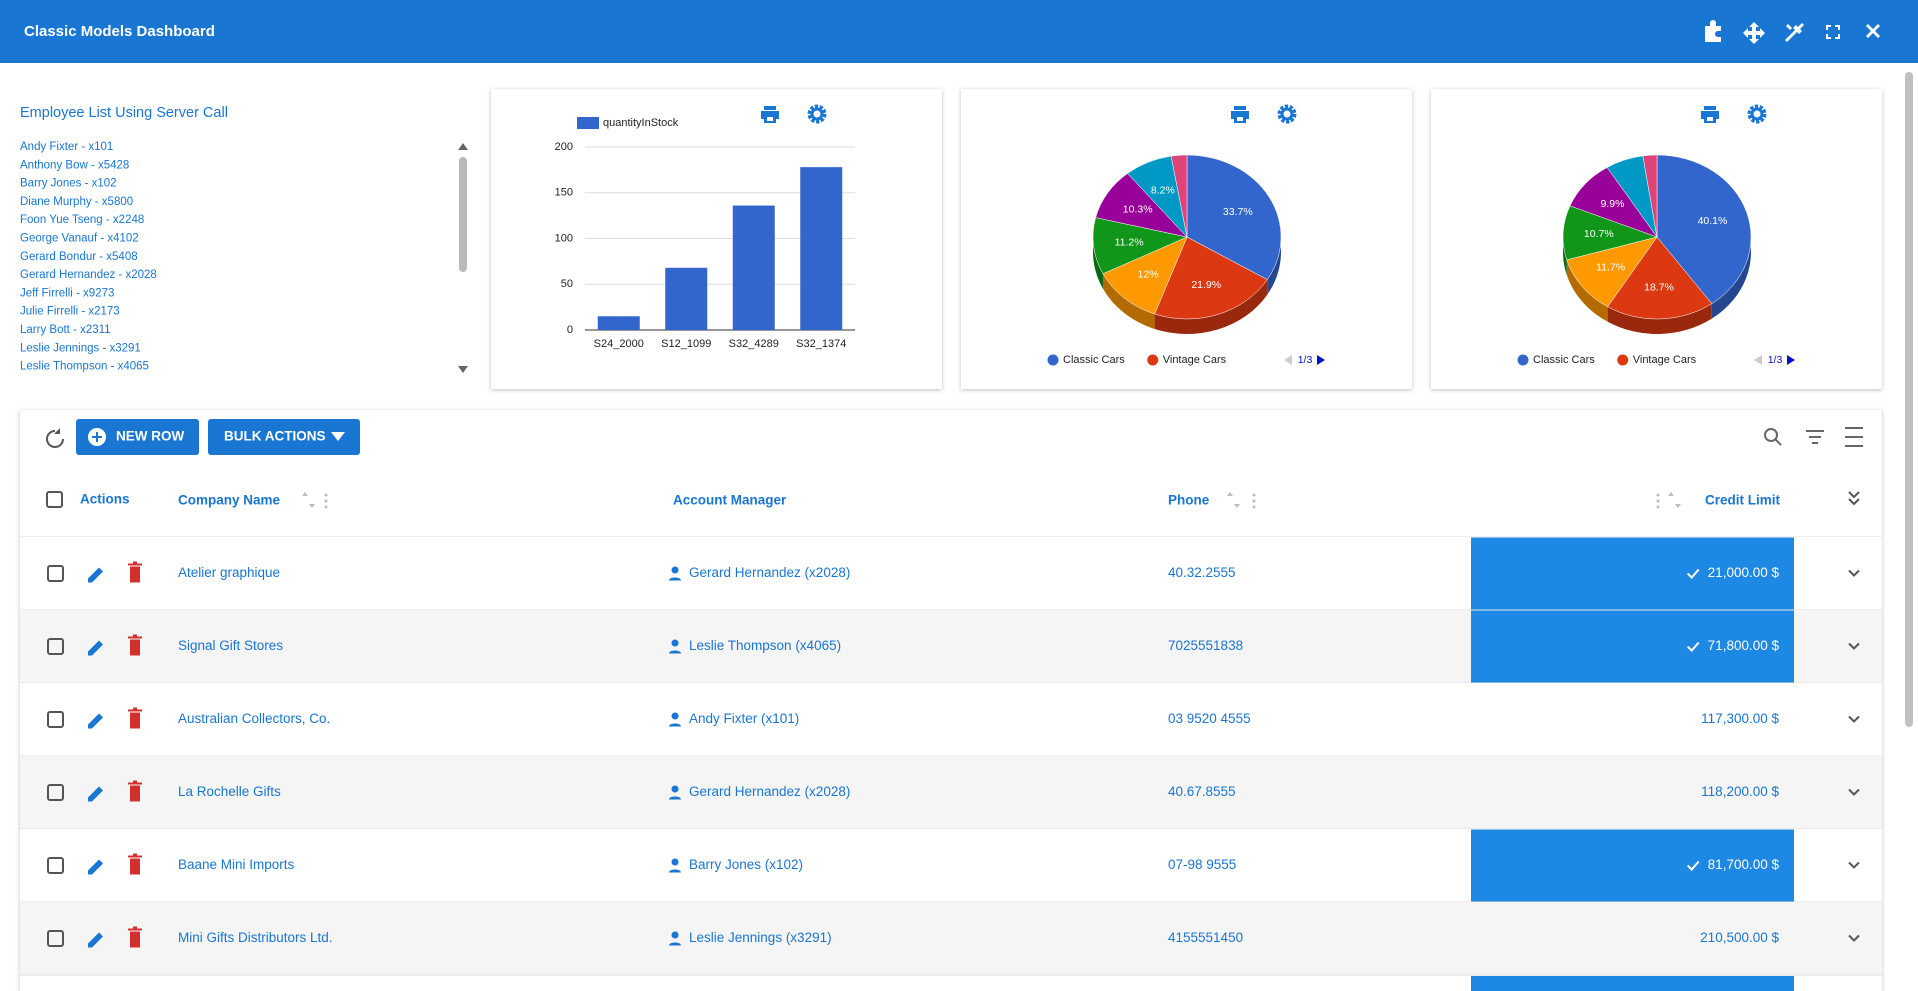  What do you see at coordinates (68, 184) in the screenshot?
I see `employee-item: Barry Jones - x102` at bounding box center [68, 184].